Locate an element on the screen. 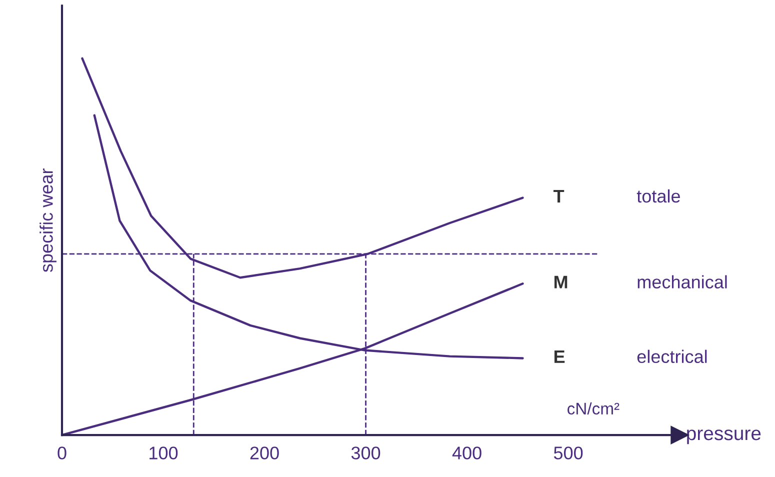 This screenshot has height=477, width=775. series-label: E is located at coordinates (559, 356).